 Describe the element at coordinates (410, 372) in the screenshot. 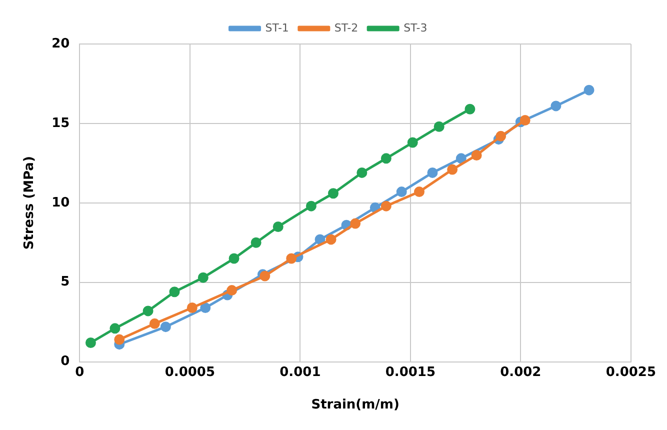

I see `x-tick-label: 0.0015` at that location.